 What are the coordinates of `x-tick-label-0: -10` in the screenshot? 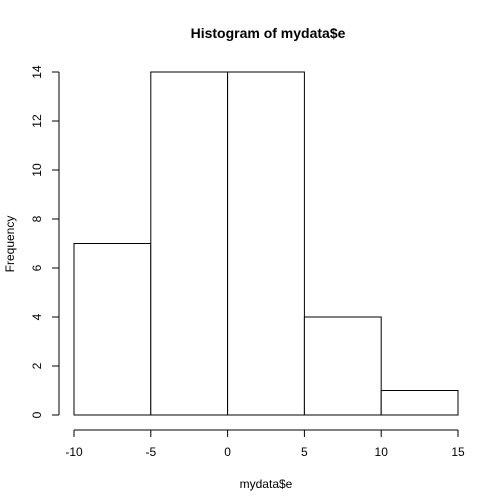 It's located at (74, 452).